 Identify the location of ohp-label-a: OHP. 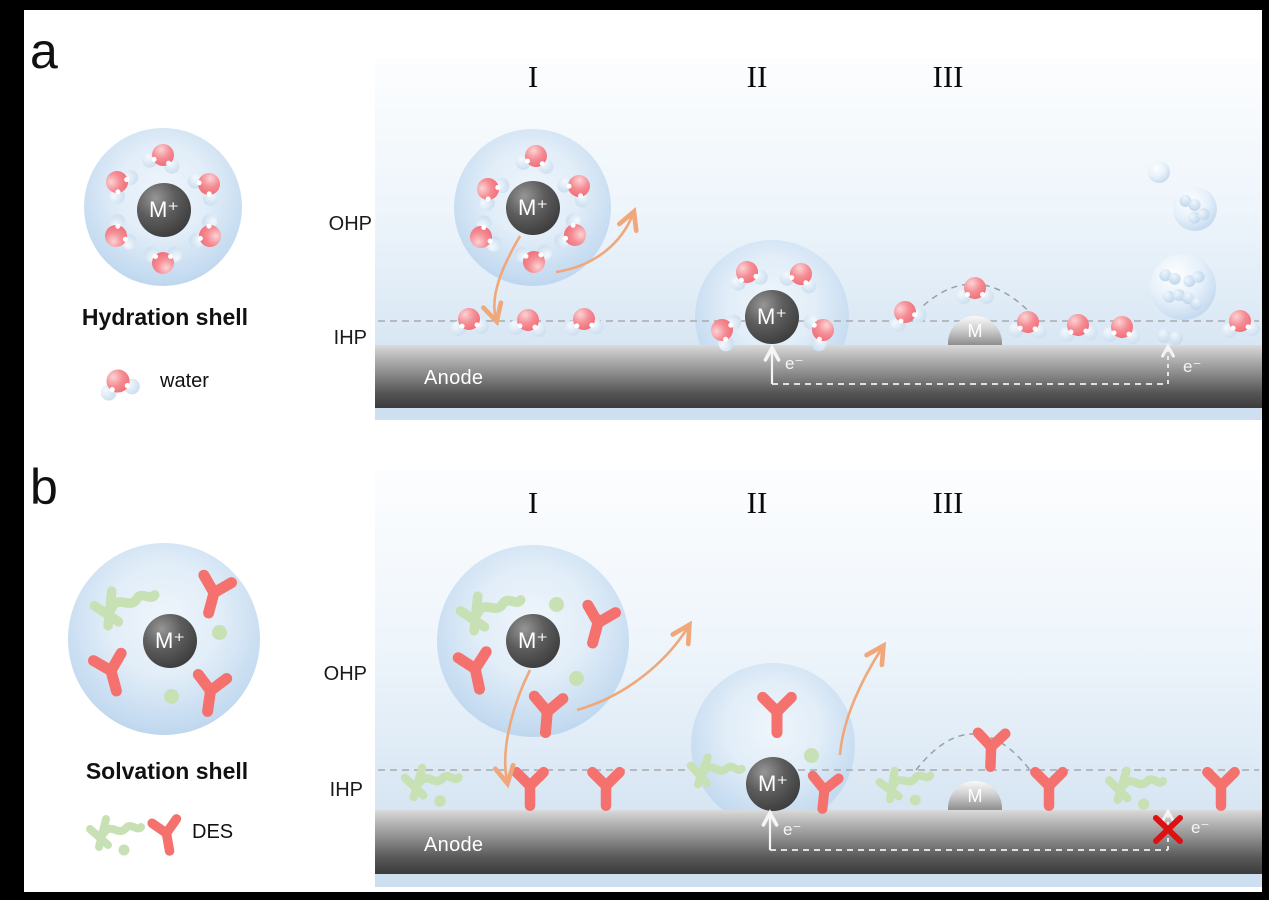
(350, 224).